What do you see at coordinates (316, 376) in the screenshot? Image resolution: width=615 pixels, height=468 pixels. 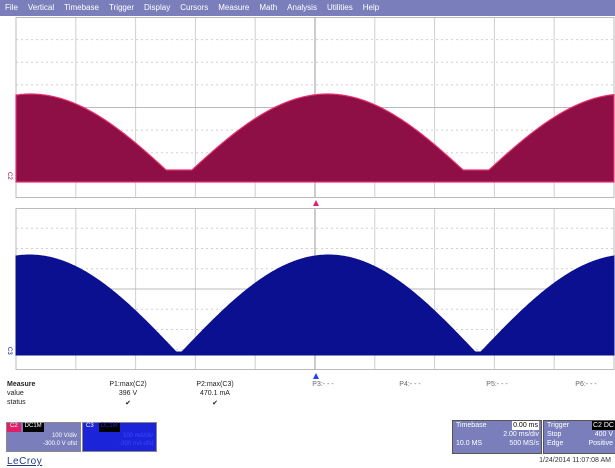 I see `trigger-time-marker` at bounding box center [316, 376].